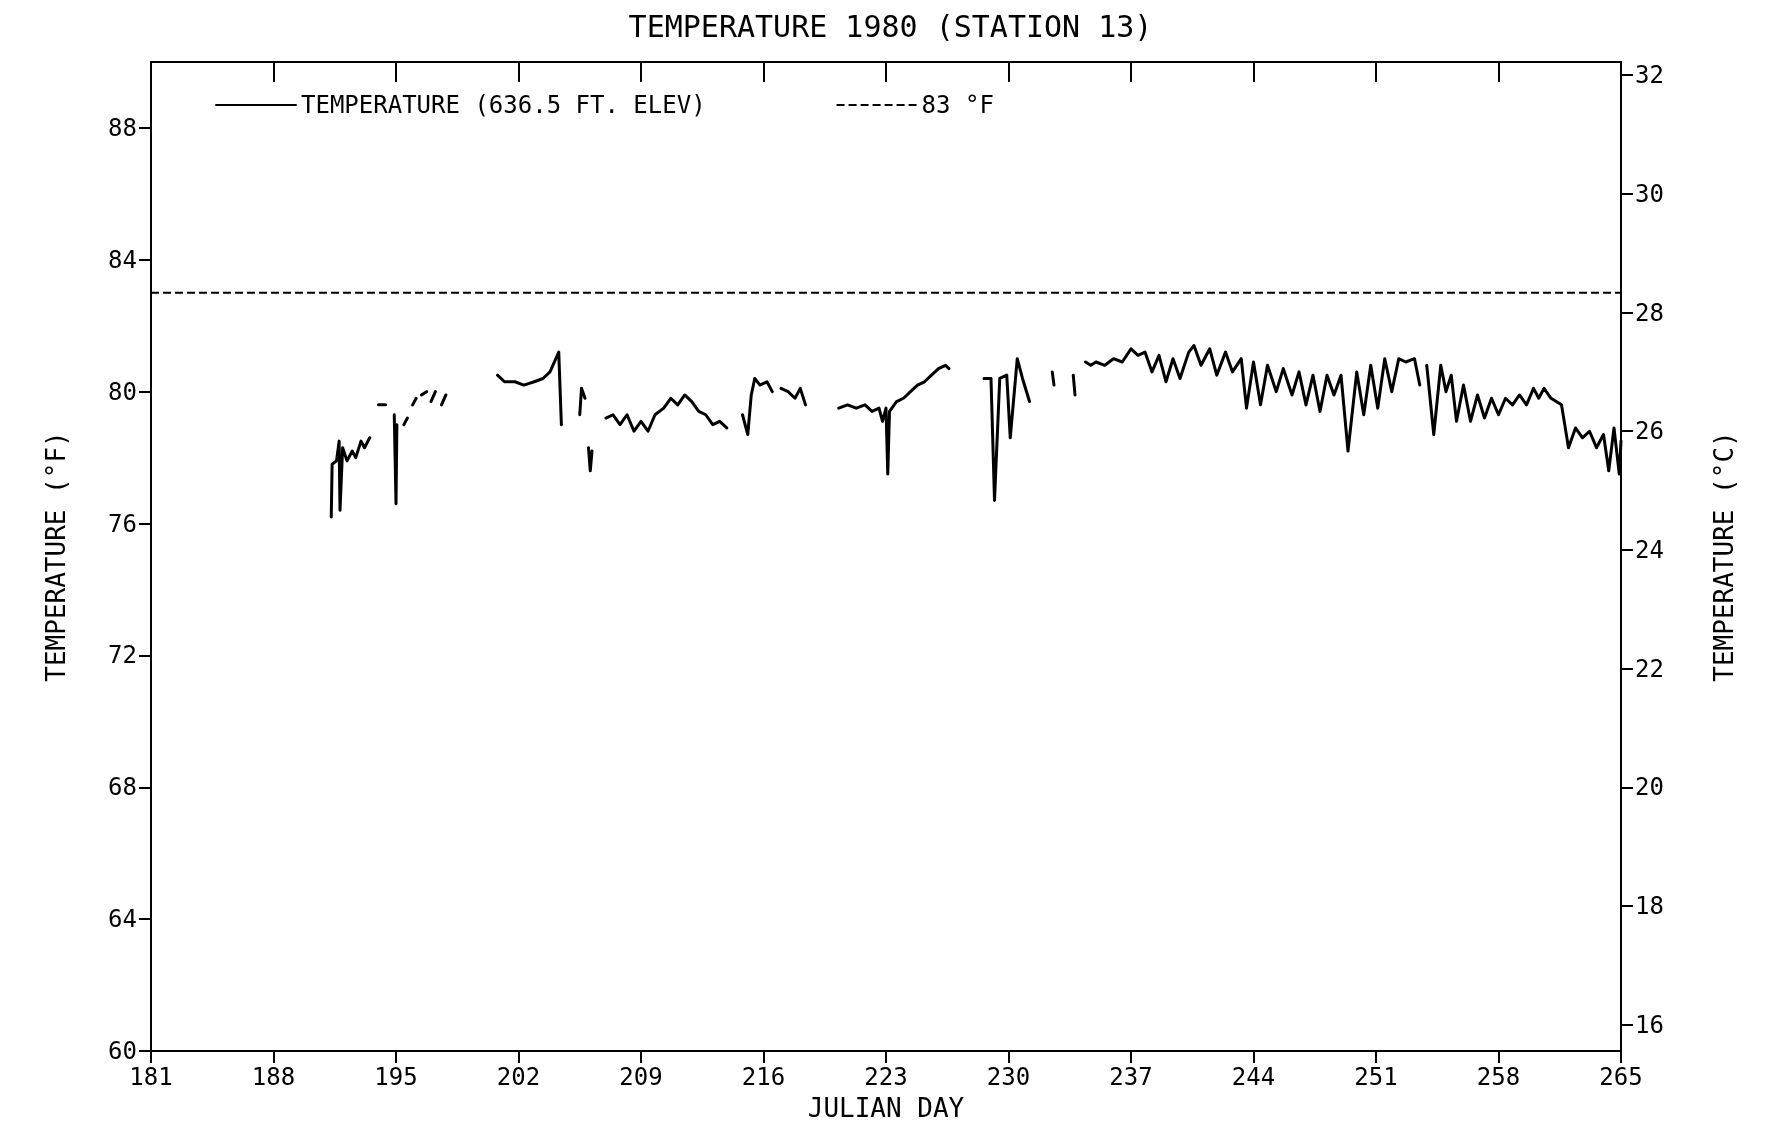 The width and height of the screenshot is (1781, 1140). I want to click on y2-tick-label: 16, so click(1649, 1024).